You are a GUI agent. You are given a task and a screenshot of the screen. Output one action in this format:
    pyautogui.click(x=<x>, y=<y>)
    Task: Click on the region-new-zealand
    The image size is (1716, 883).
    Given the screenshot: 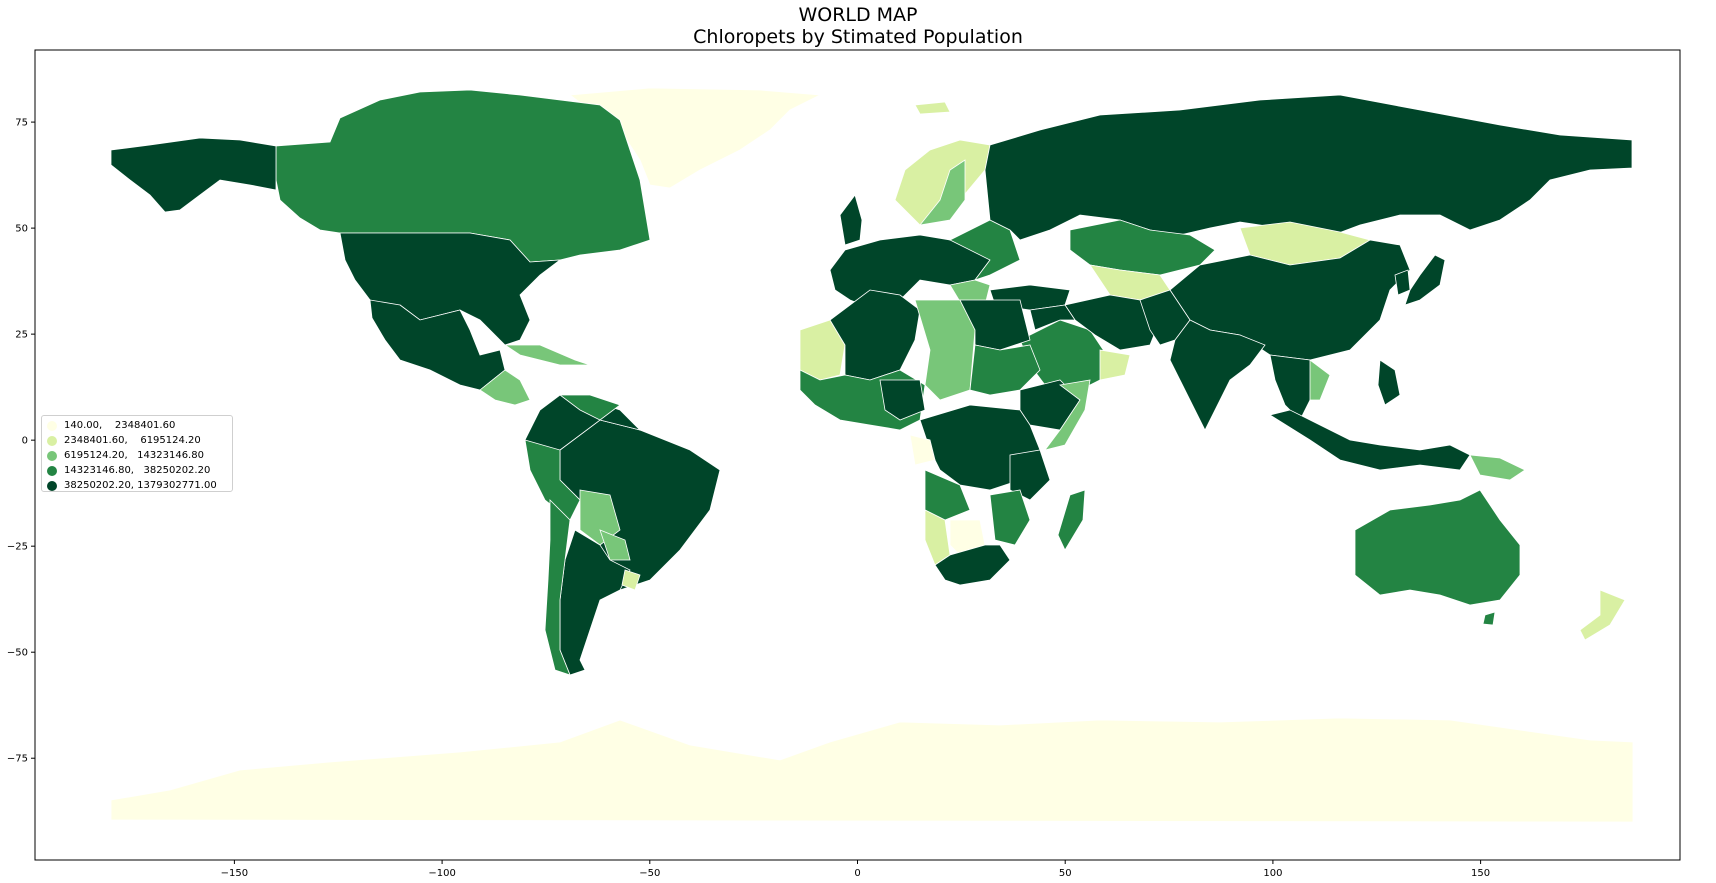 What is the action you would take?
    pyautogui.click(x=1602, y=615)
    